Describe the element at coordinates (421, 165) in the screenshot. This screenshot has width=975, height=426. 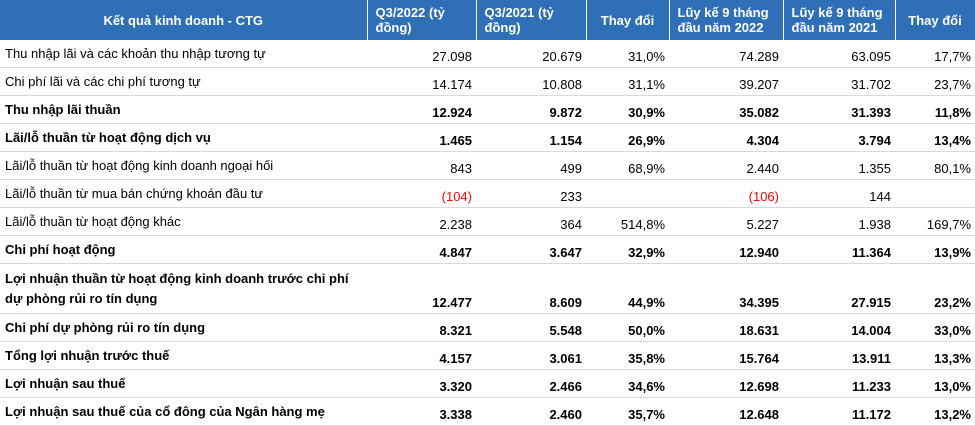
I see `cell-q3-2022: 843` at that location.